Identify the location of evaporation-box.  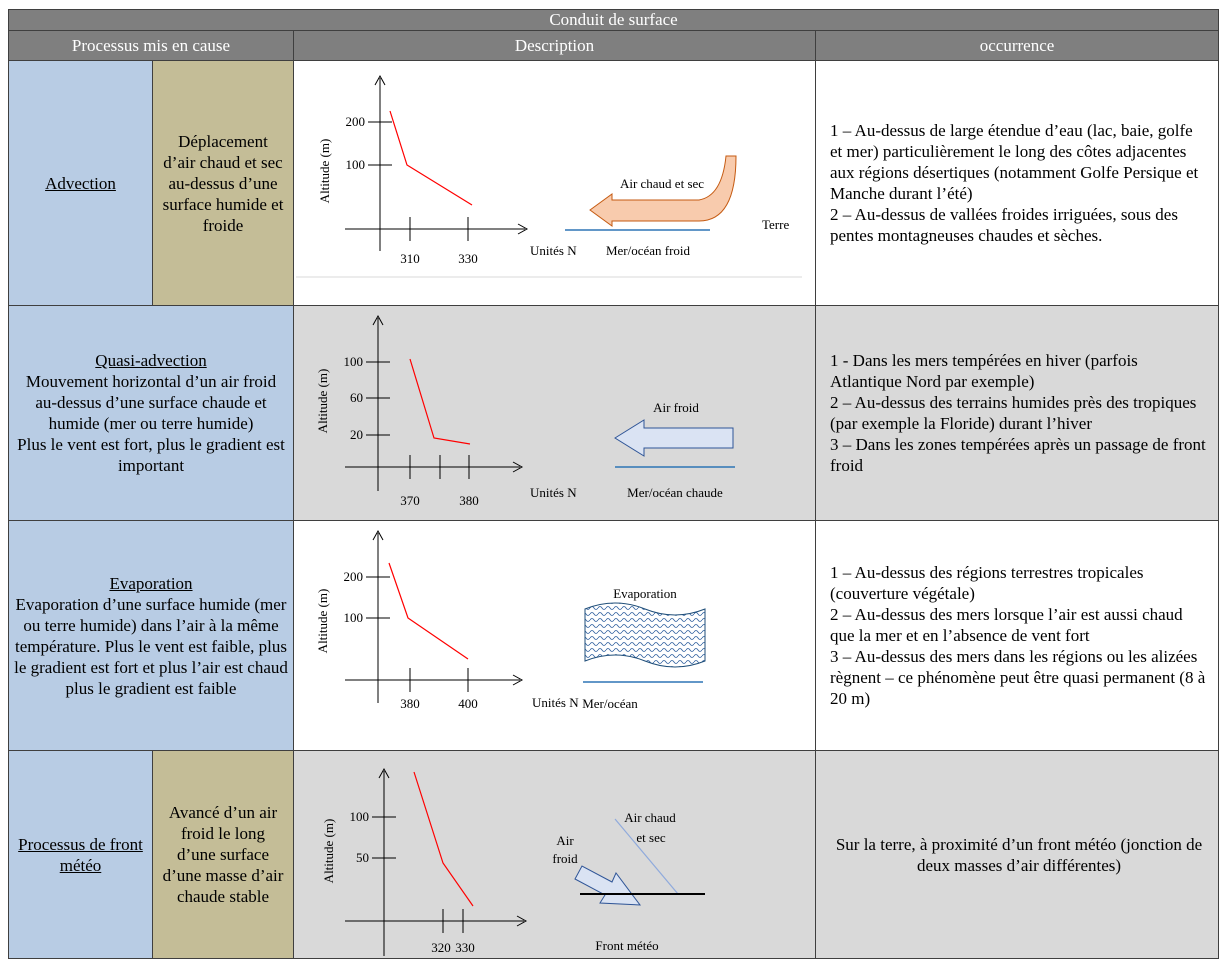
(645, 635).